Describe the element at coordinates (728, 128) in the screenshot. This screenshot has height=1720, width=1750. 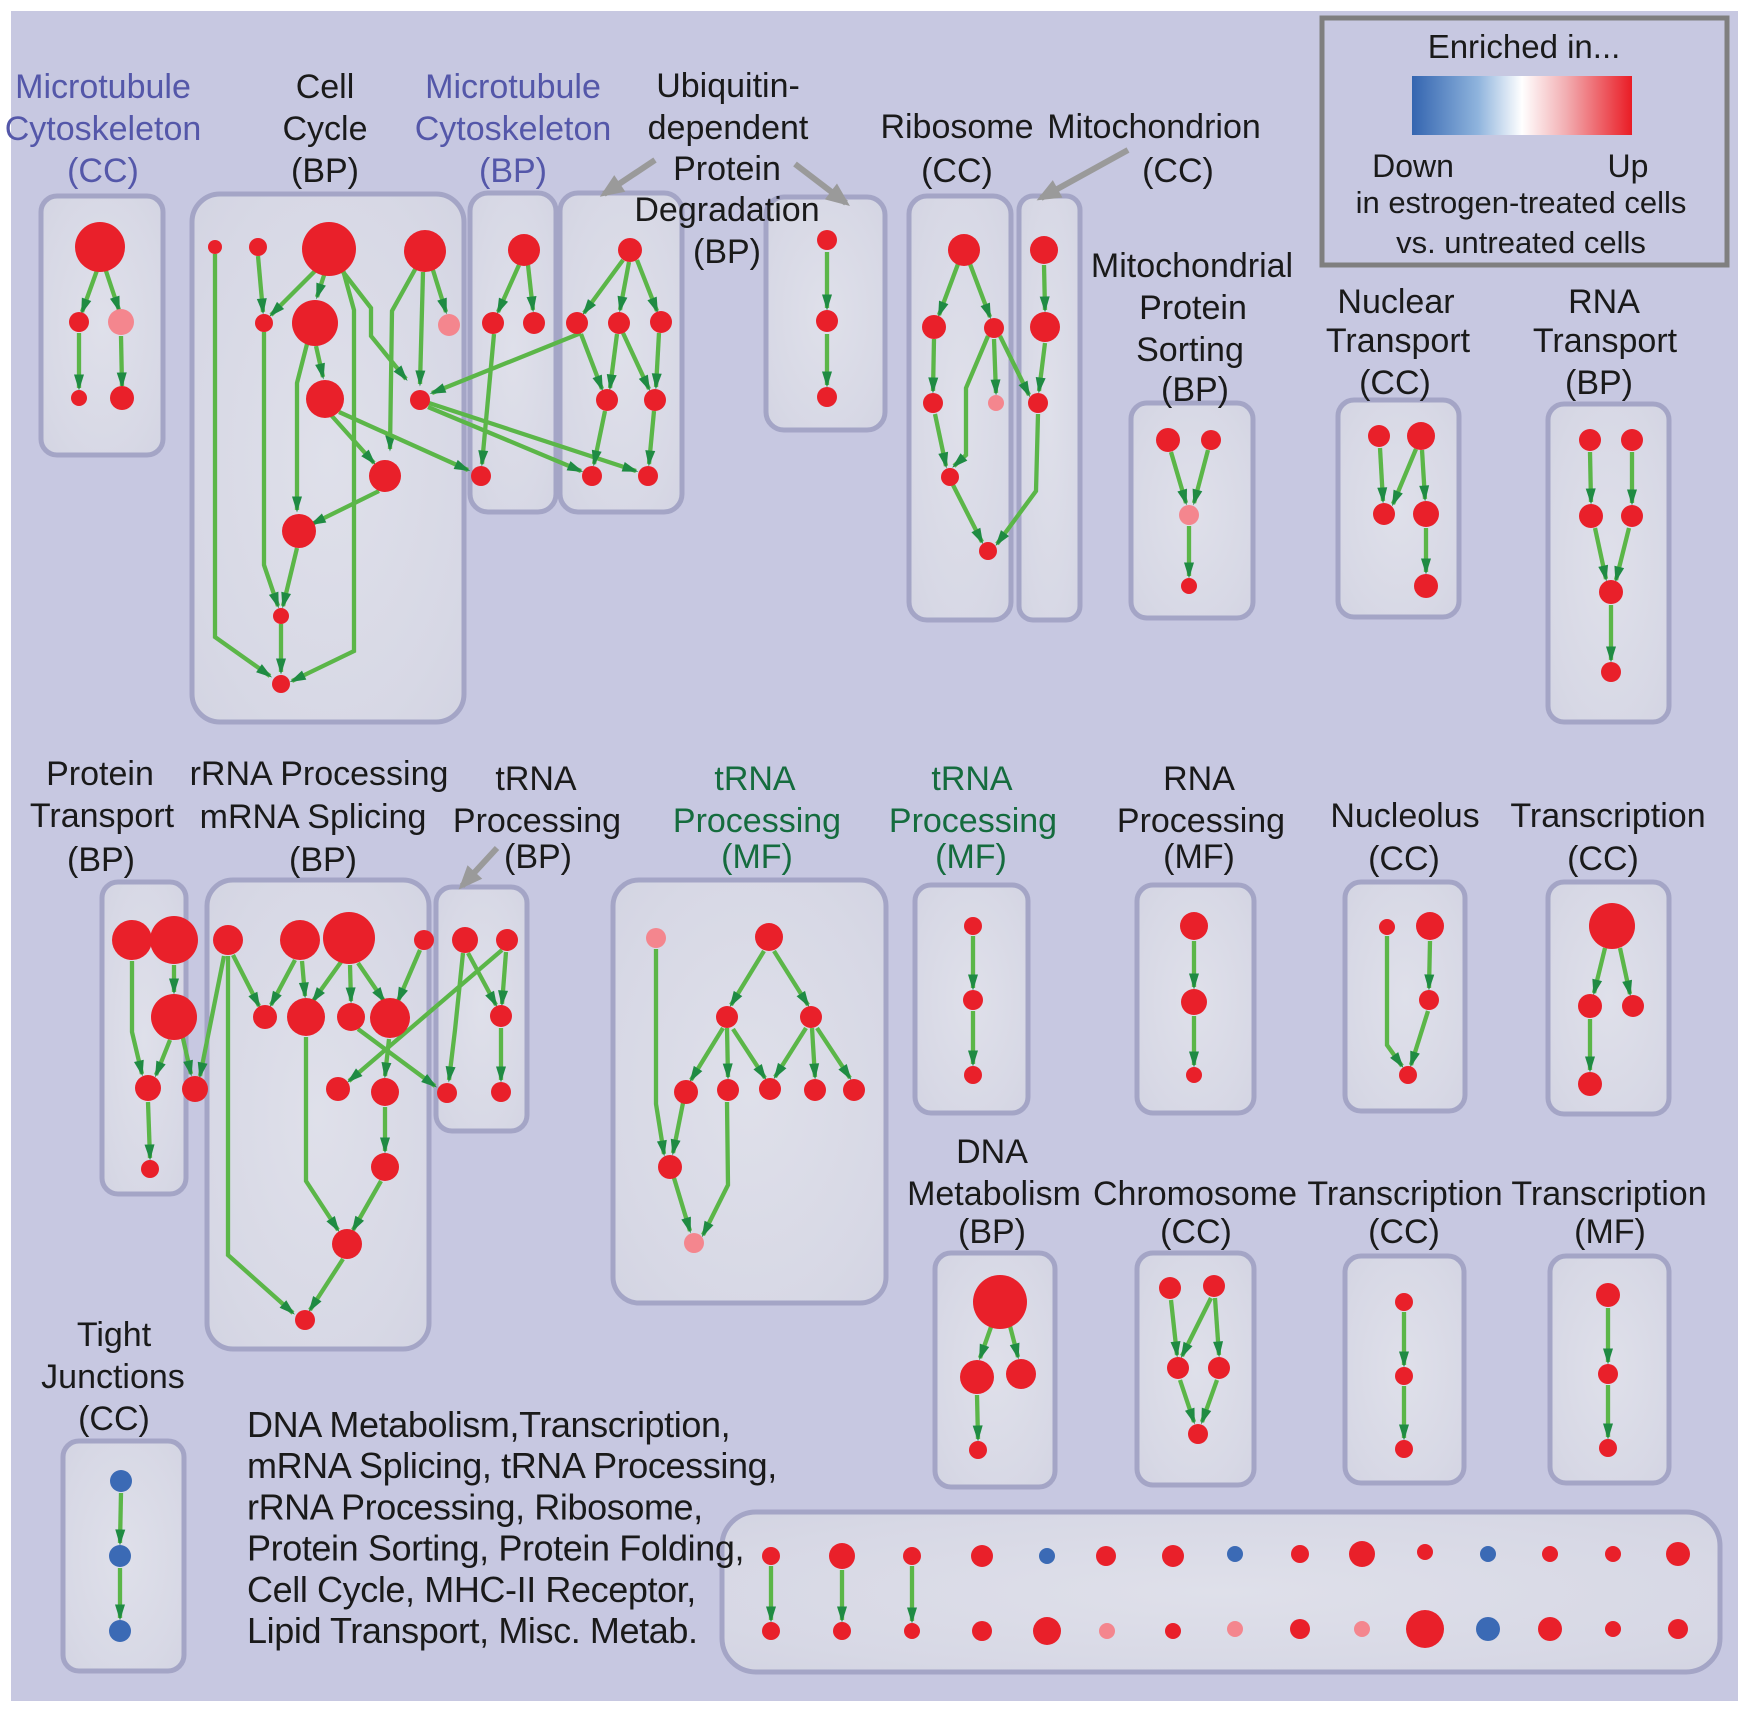
I see `svg-text: dependent` at that location.